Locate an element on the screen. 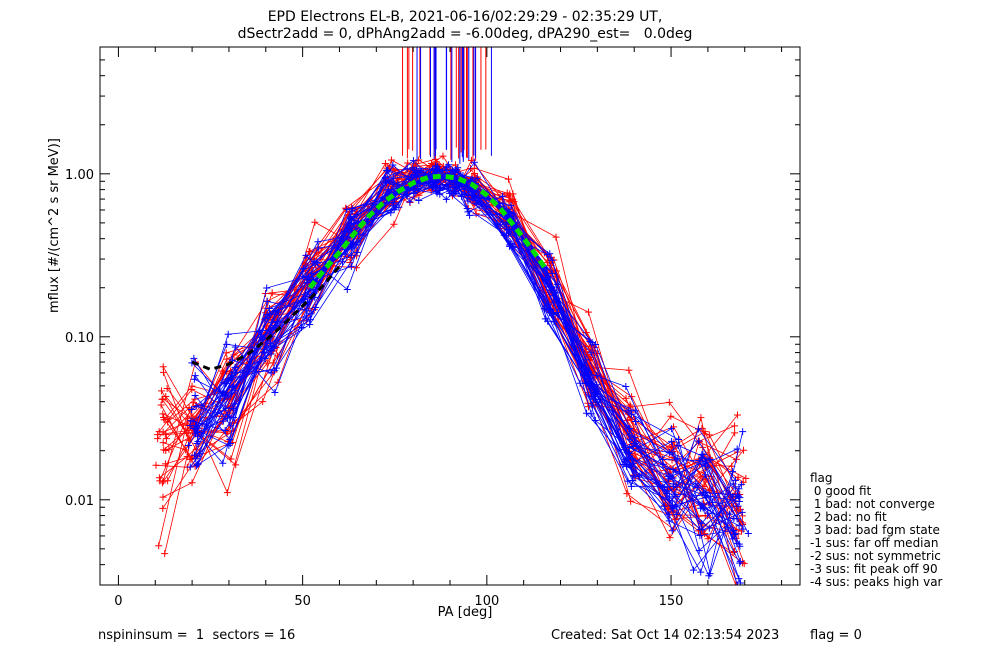 The image size is (1000, 650). fit-layer is located at coordinates (369, 272).